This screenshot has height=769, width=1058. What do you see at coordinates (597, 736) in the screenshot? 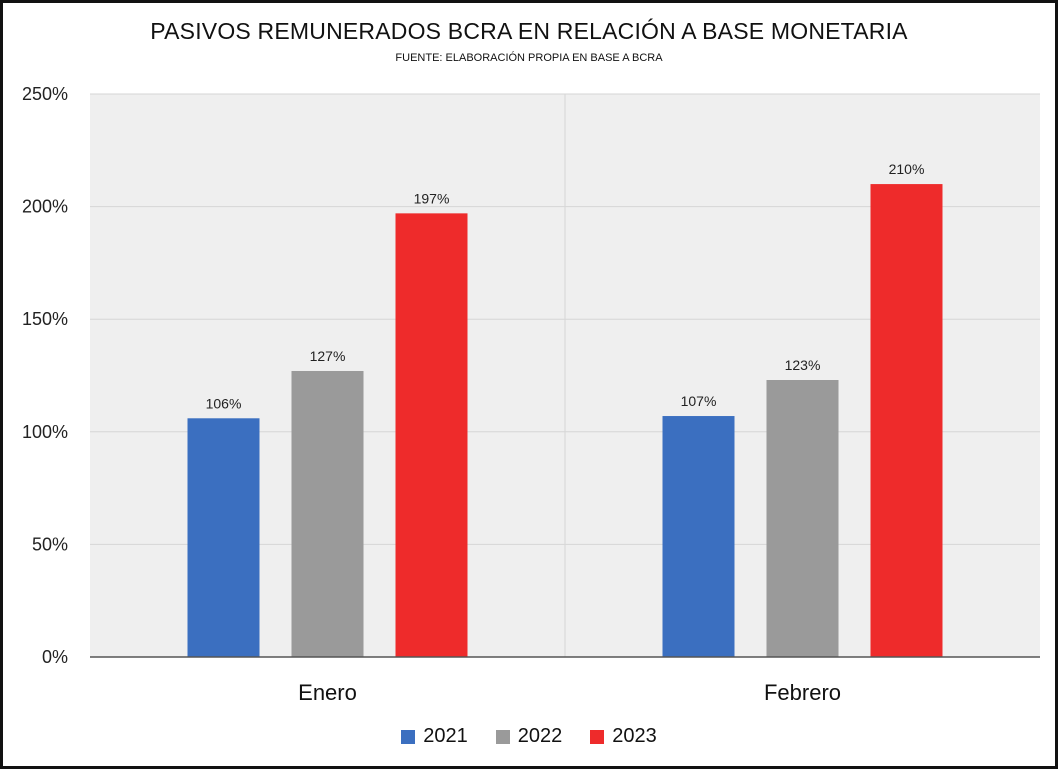
I see `legend-swatch-2023` at bounding box center [597, 736].